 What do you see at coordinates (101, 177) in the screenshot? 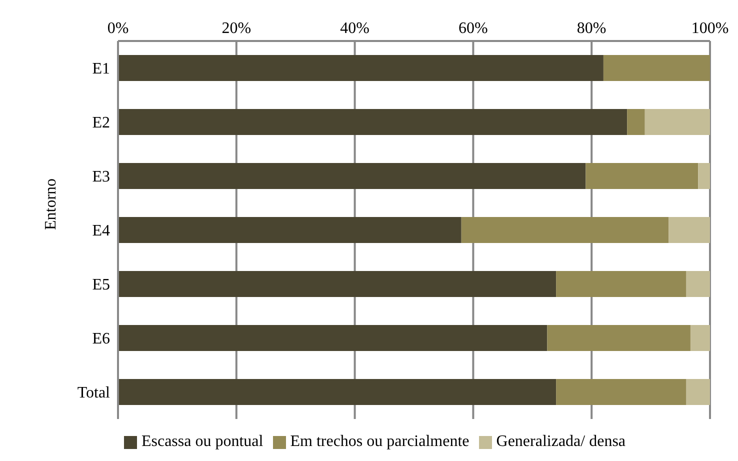
I see `y-tick-label: E3` at bounding box center [101, 177].